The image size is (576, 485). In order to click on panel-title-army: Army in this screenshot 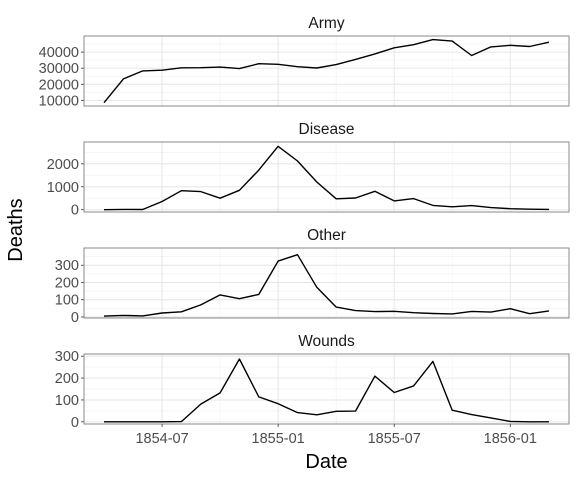, I will do `click(326, 23)`.